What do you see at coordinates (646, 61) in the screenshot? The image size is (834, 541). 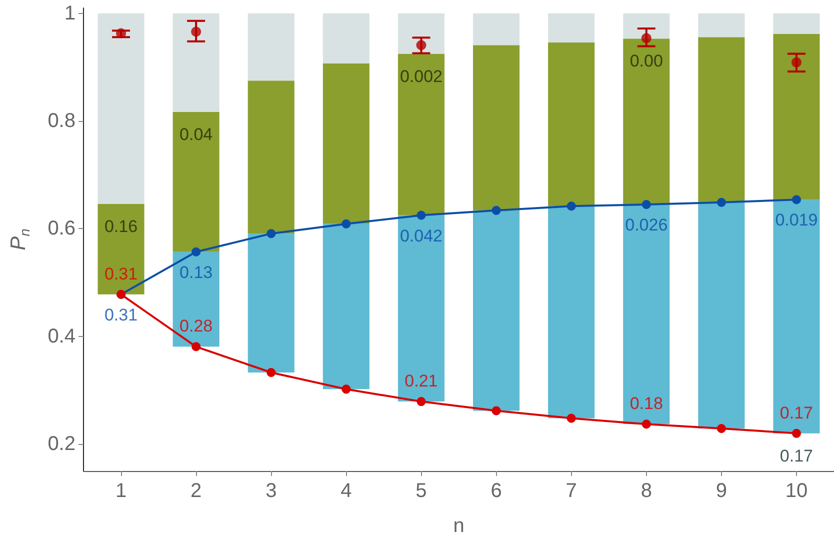 I see `annotation: 0.00` at bounding box center [646, 61].